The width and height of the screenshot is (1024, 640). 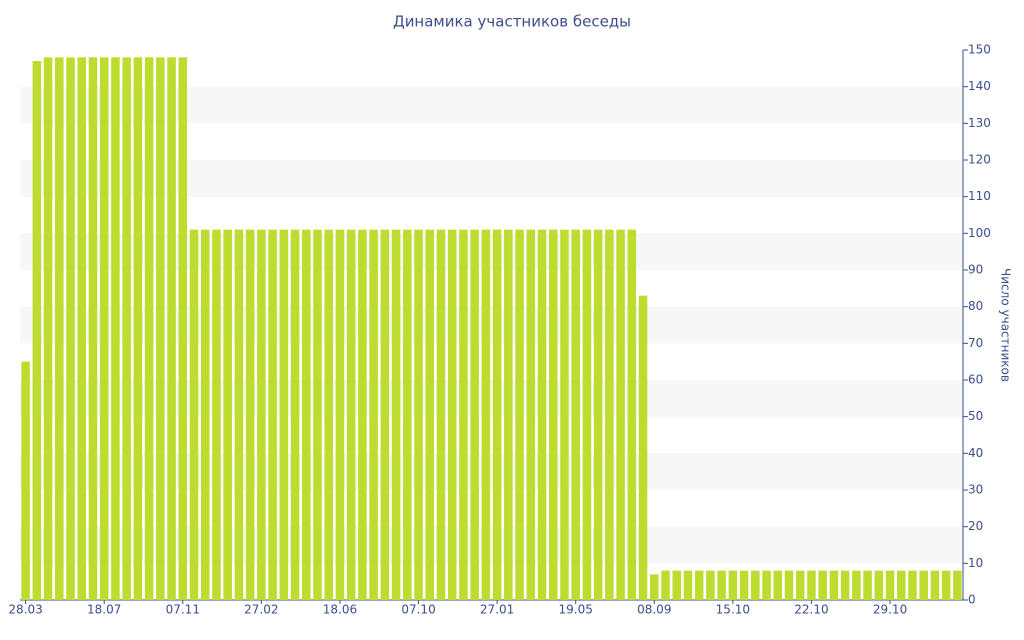 What do you see at coordinates (972, 600) in the screenshot?
I see `y-tick-label: 0` at bounding box center [972, 600].